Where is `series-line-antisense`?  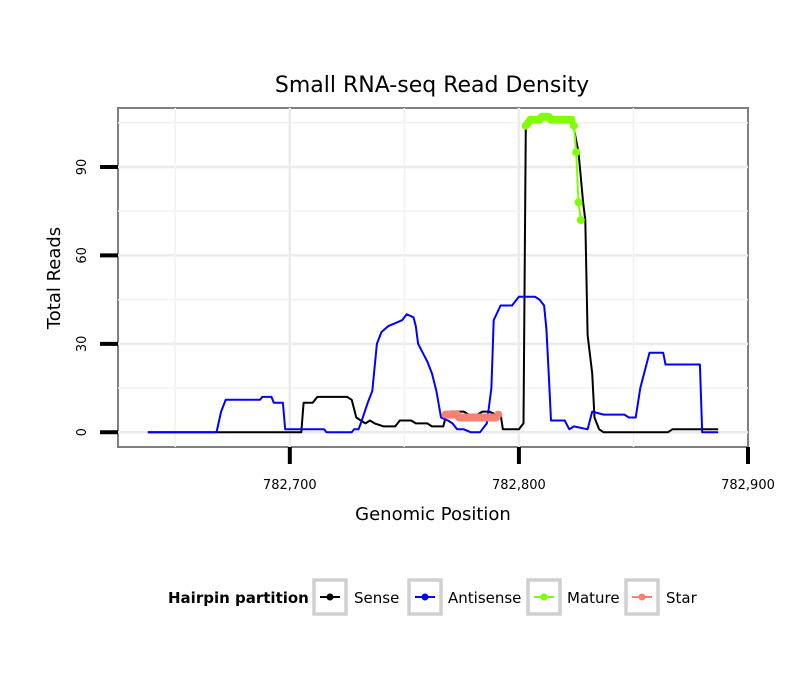 series-line-antisense is located at coordinates (433, 364).